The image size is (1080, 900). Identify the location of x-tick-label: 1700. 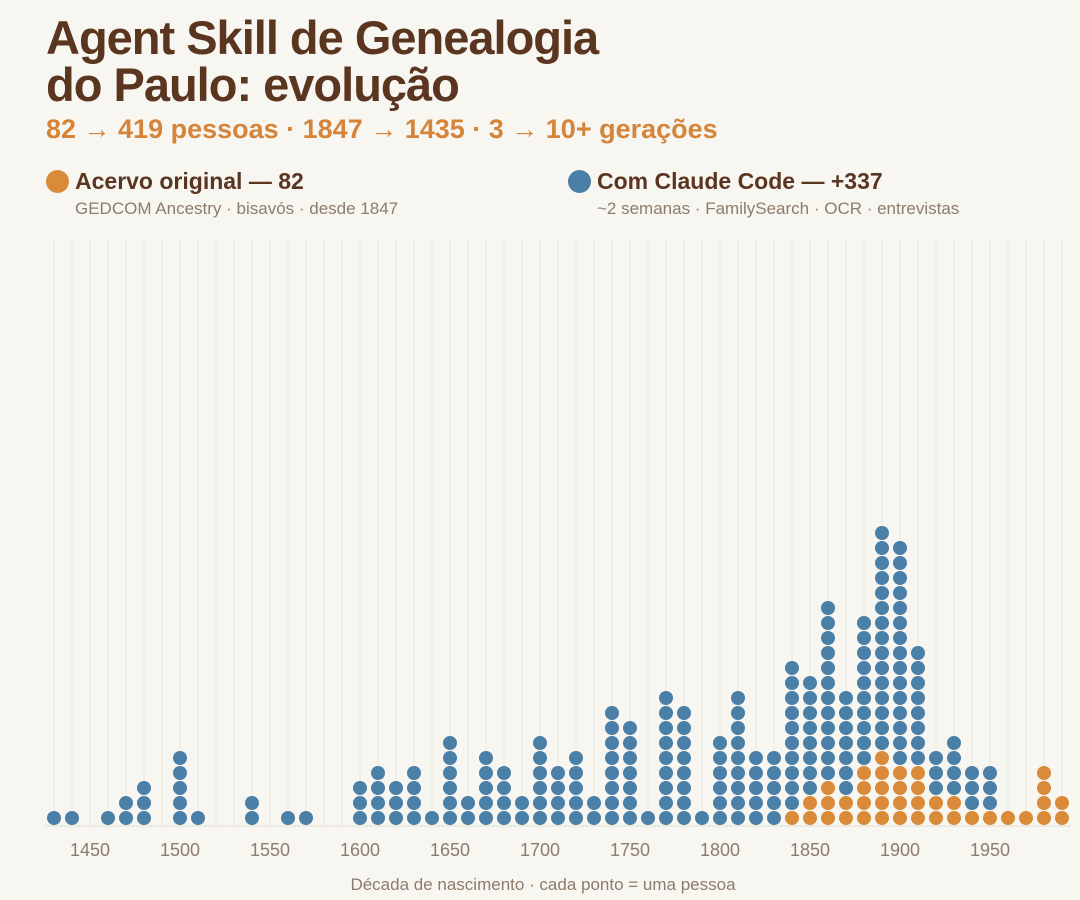
(540, 850).